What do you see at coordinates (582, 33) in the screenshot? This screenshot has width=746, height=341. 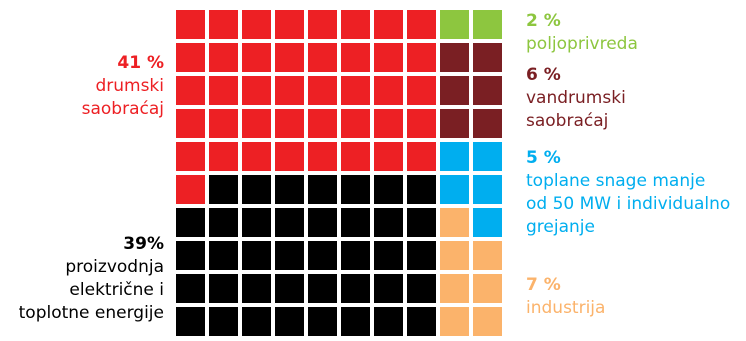 I see `label-agri: 2 % poljoprivreda` at bounding box center [582, 33].